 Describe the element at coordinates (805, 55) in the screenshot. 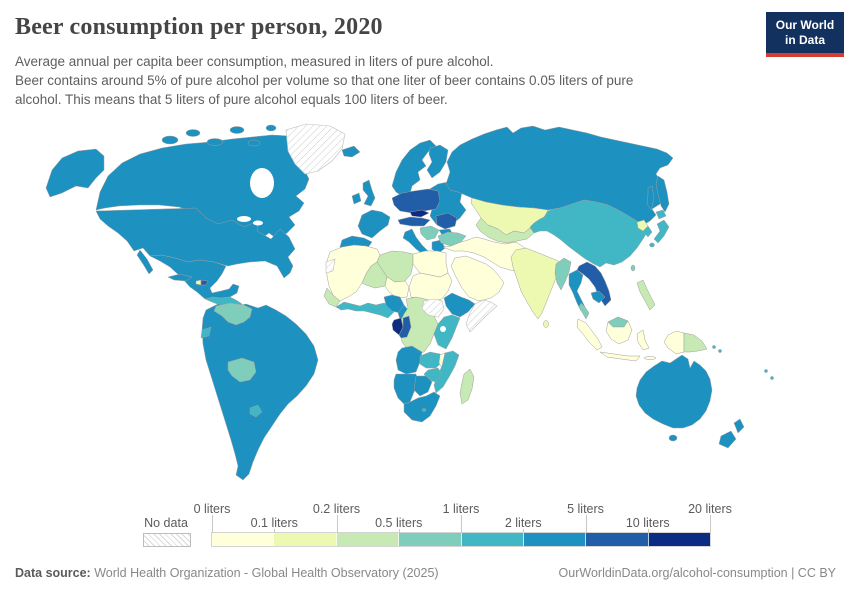

I see `owid-logo-red-bar` at that location.